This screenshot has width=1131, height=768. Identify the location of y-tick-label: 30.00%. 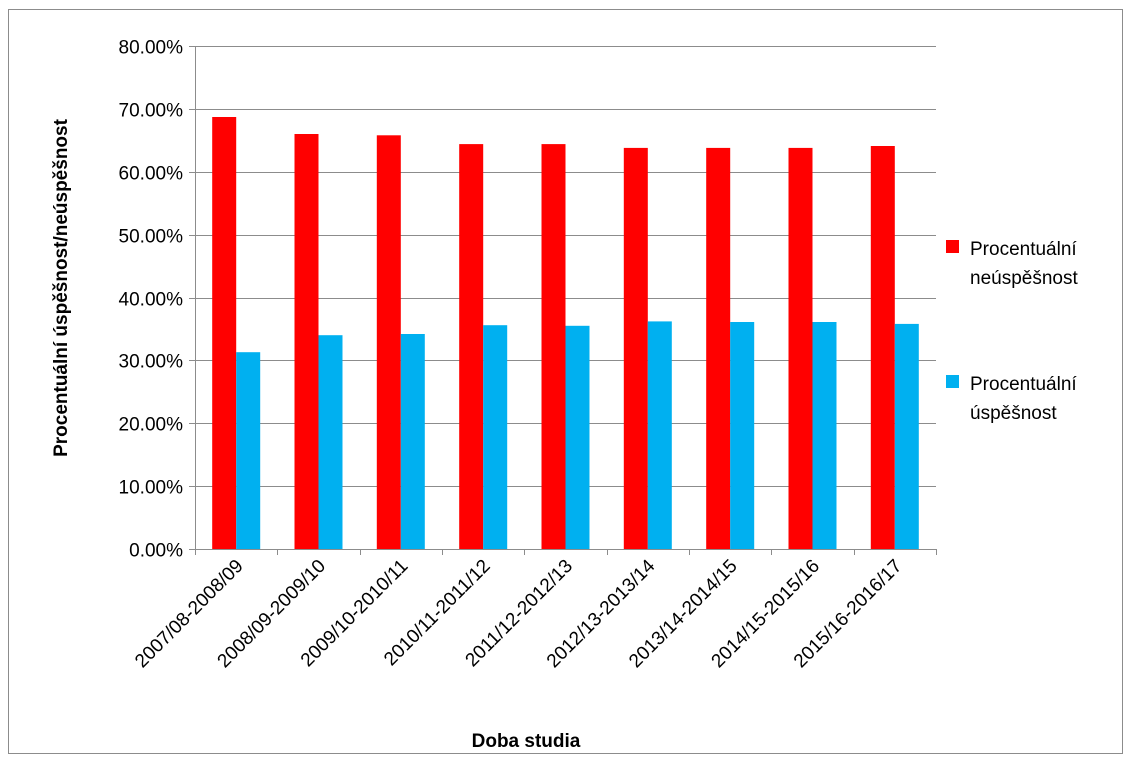
(151, 362).